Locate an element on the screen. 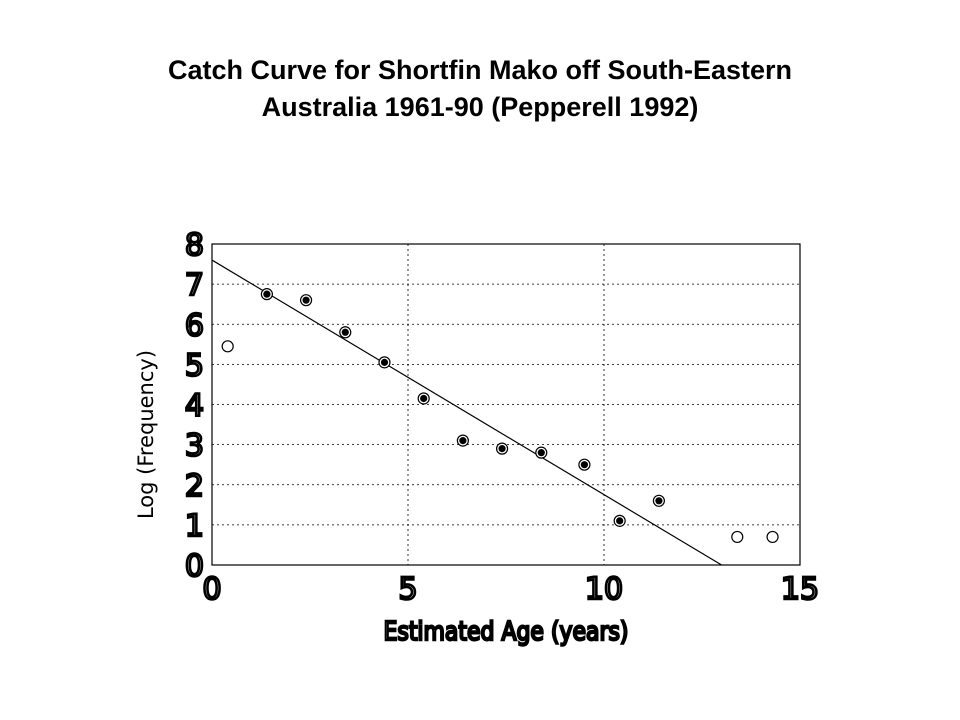 This screenshot has width=960, height=720. x-tick-label-10: 10 is located at coordinates (604, 589).